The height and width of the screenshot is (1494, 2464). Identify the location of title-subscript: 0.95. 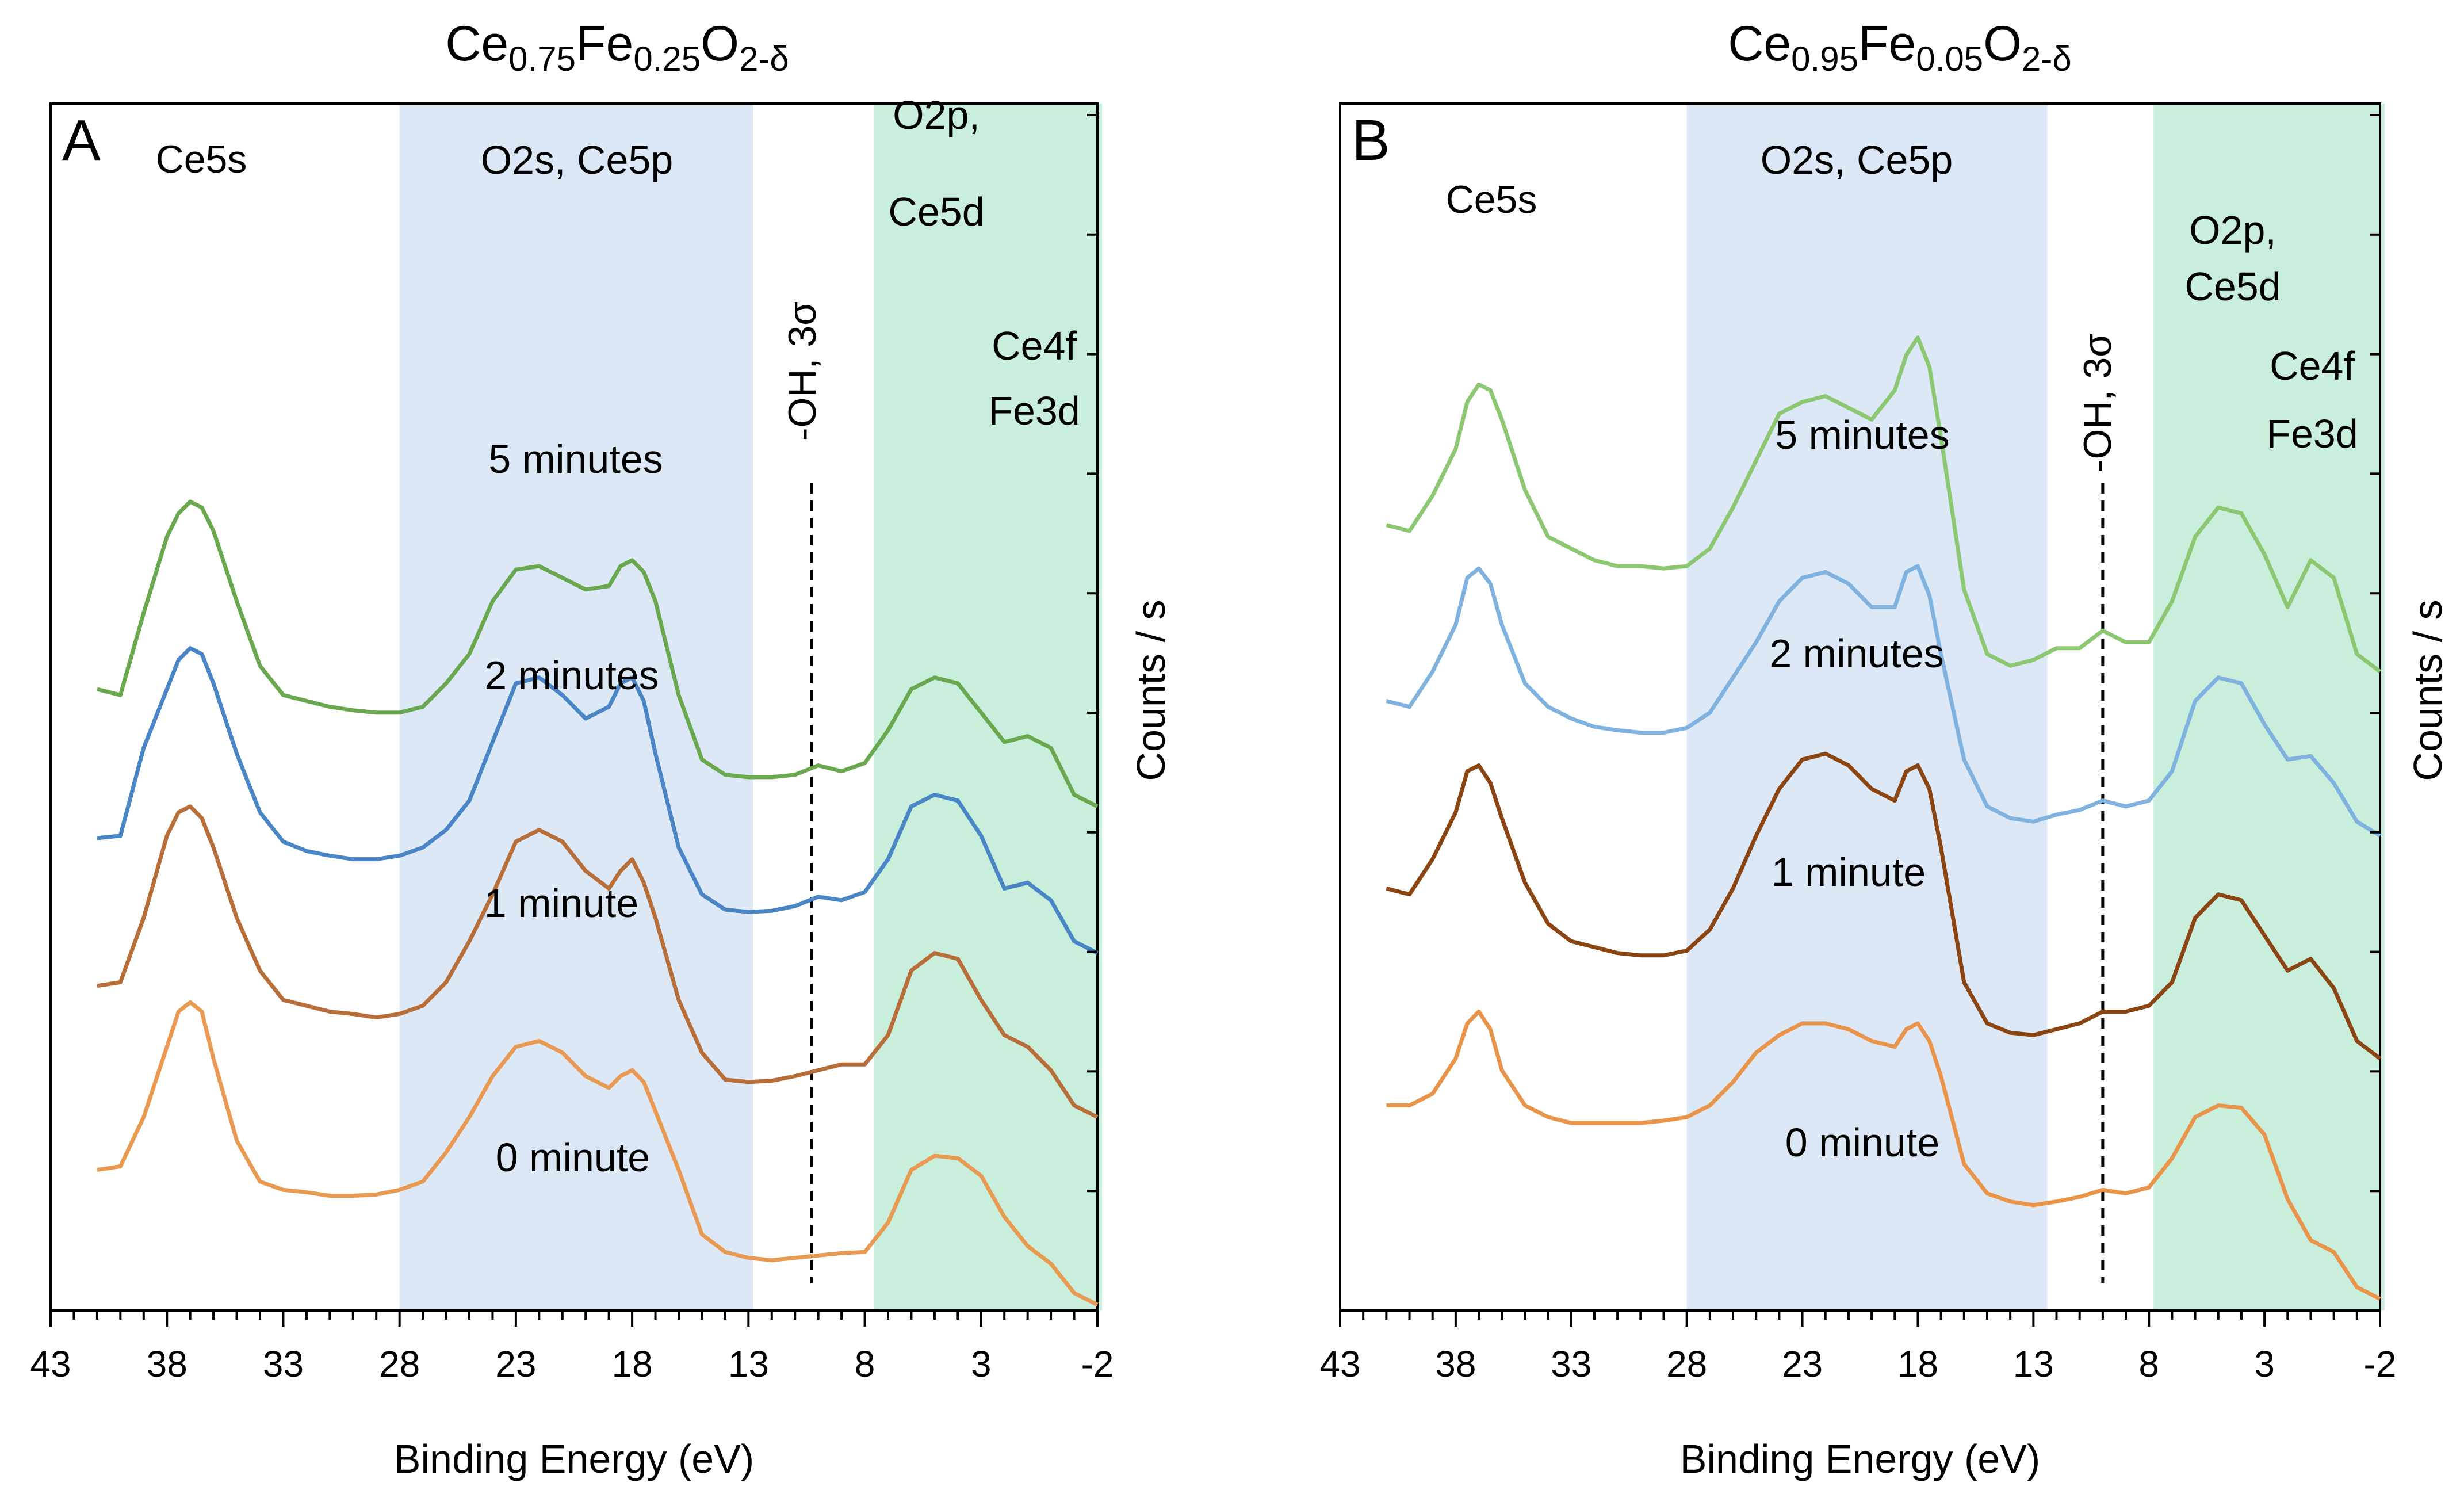
(1824, 59).